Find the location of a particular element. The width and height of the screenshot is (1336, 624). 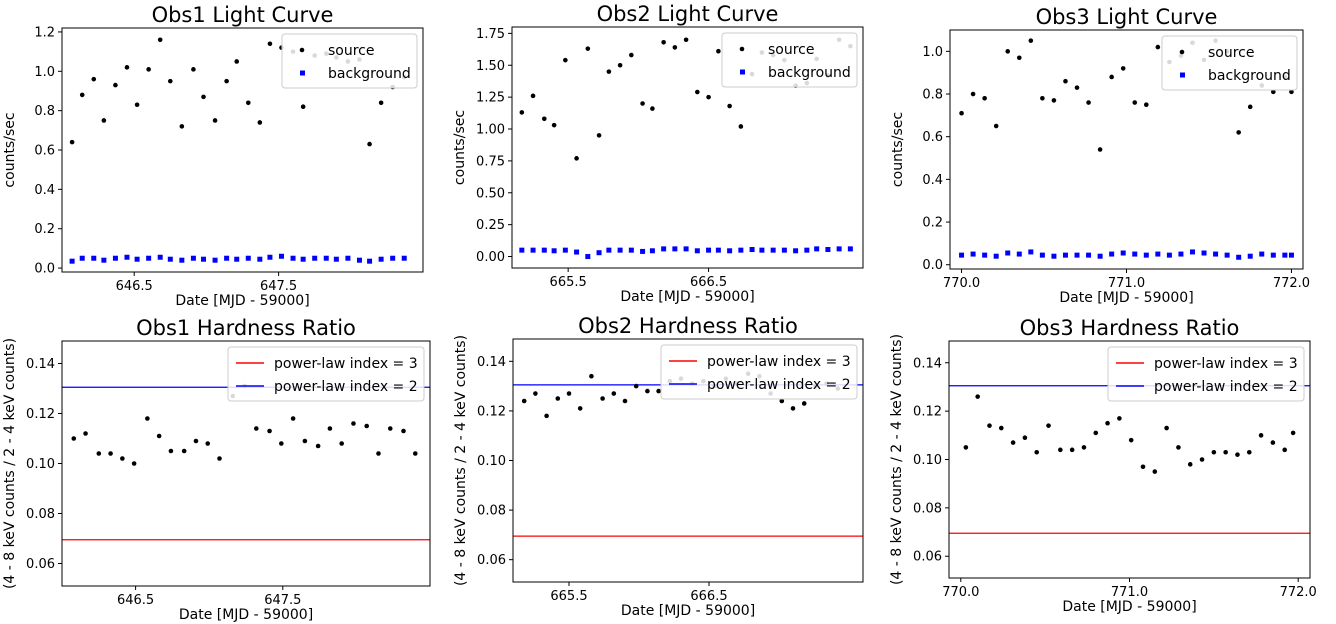

legend-swatch is located at coordinates (742, 49).